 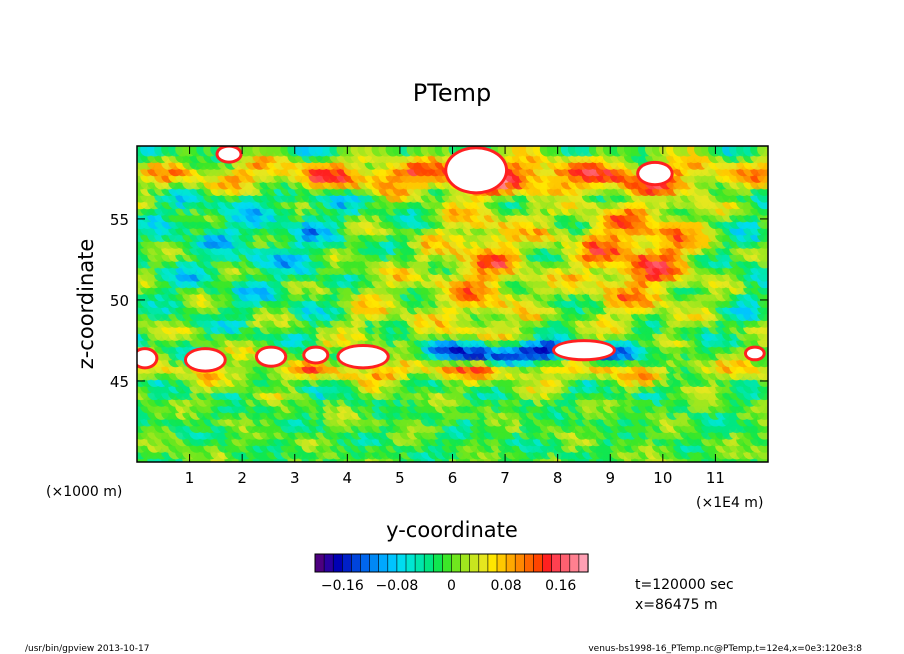 I want to click on y-tick-label-1: 50, so click(x=119, y=301).